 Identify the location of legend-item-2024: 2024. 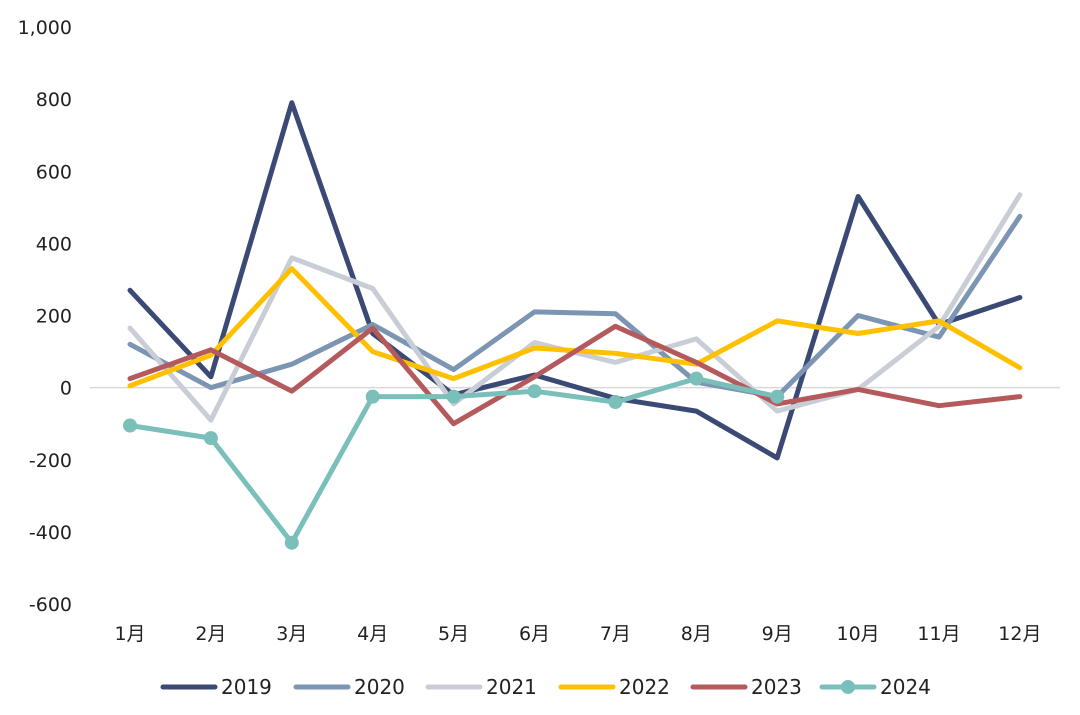
(875, 687).